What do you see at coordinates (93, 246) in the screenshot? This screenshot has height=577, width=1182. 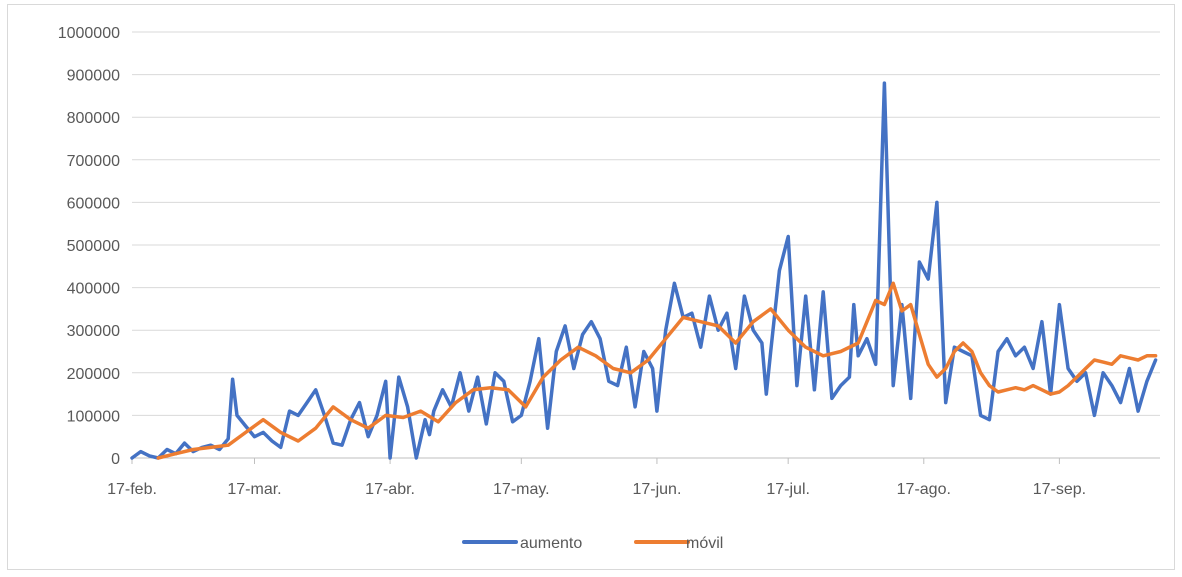 I see `y-tick-label: 500000` at bounding box center [93, 246].